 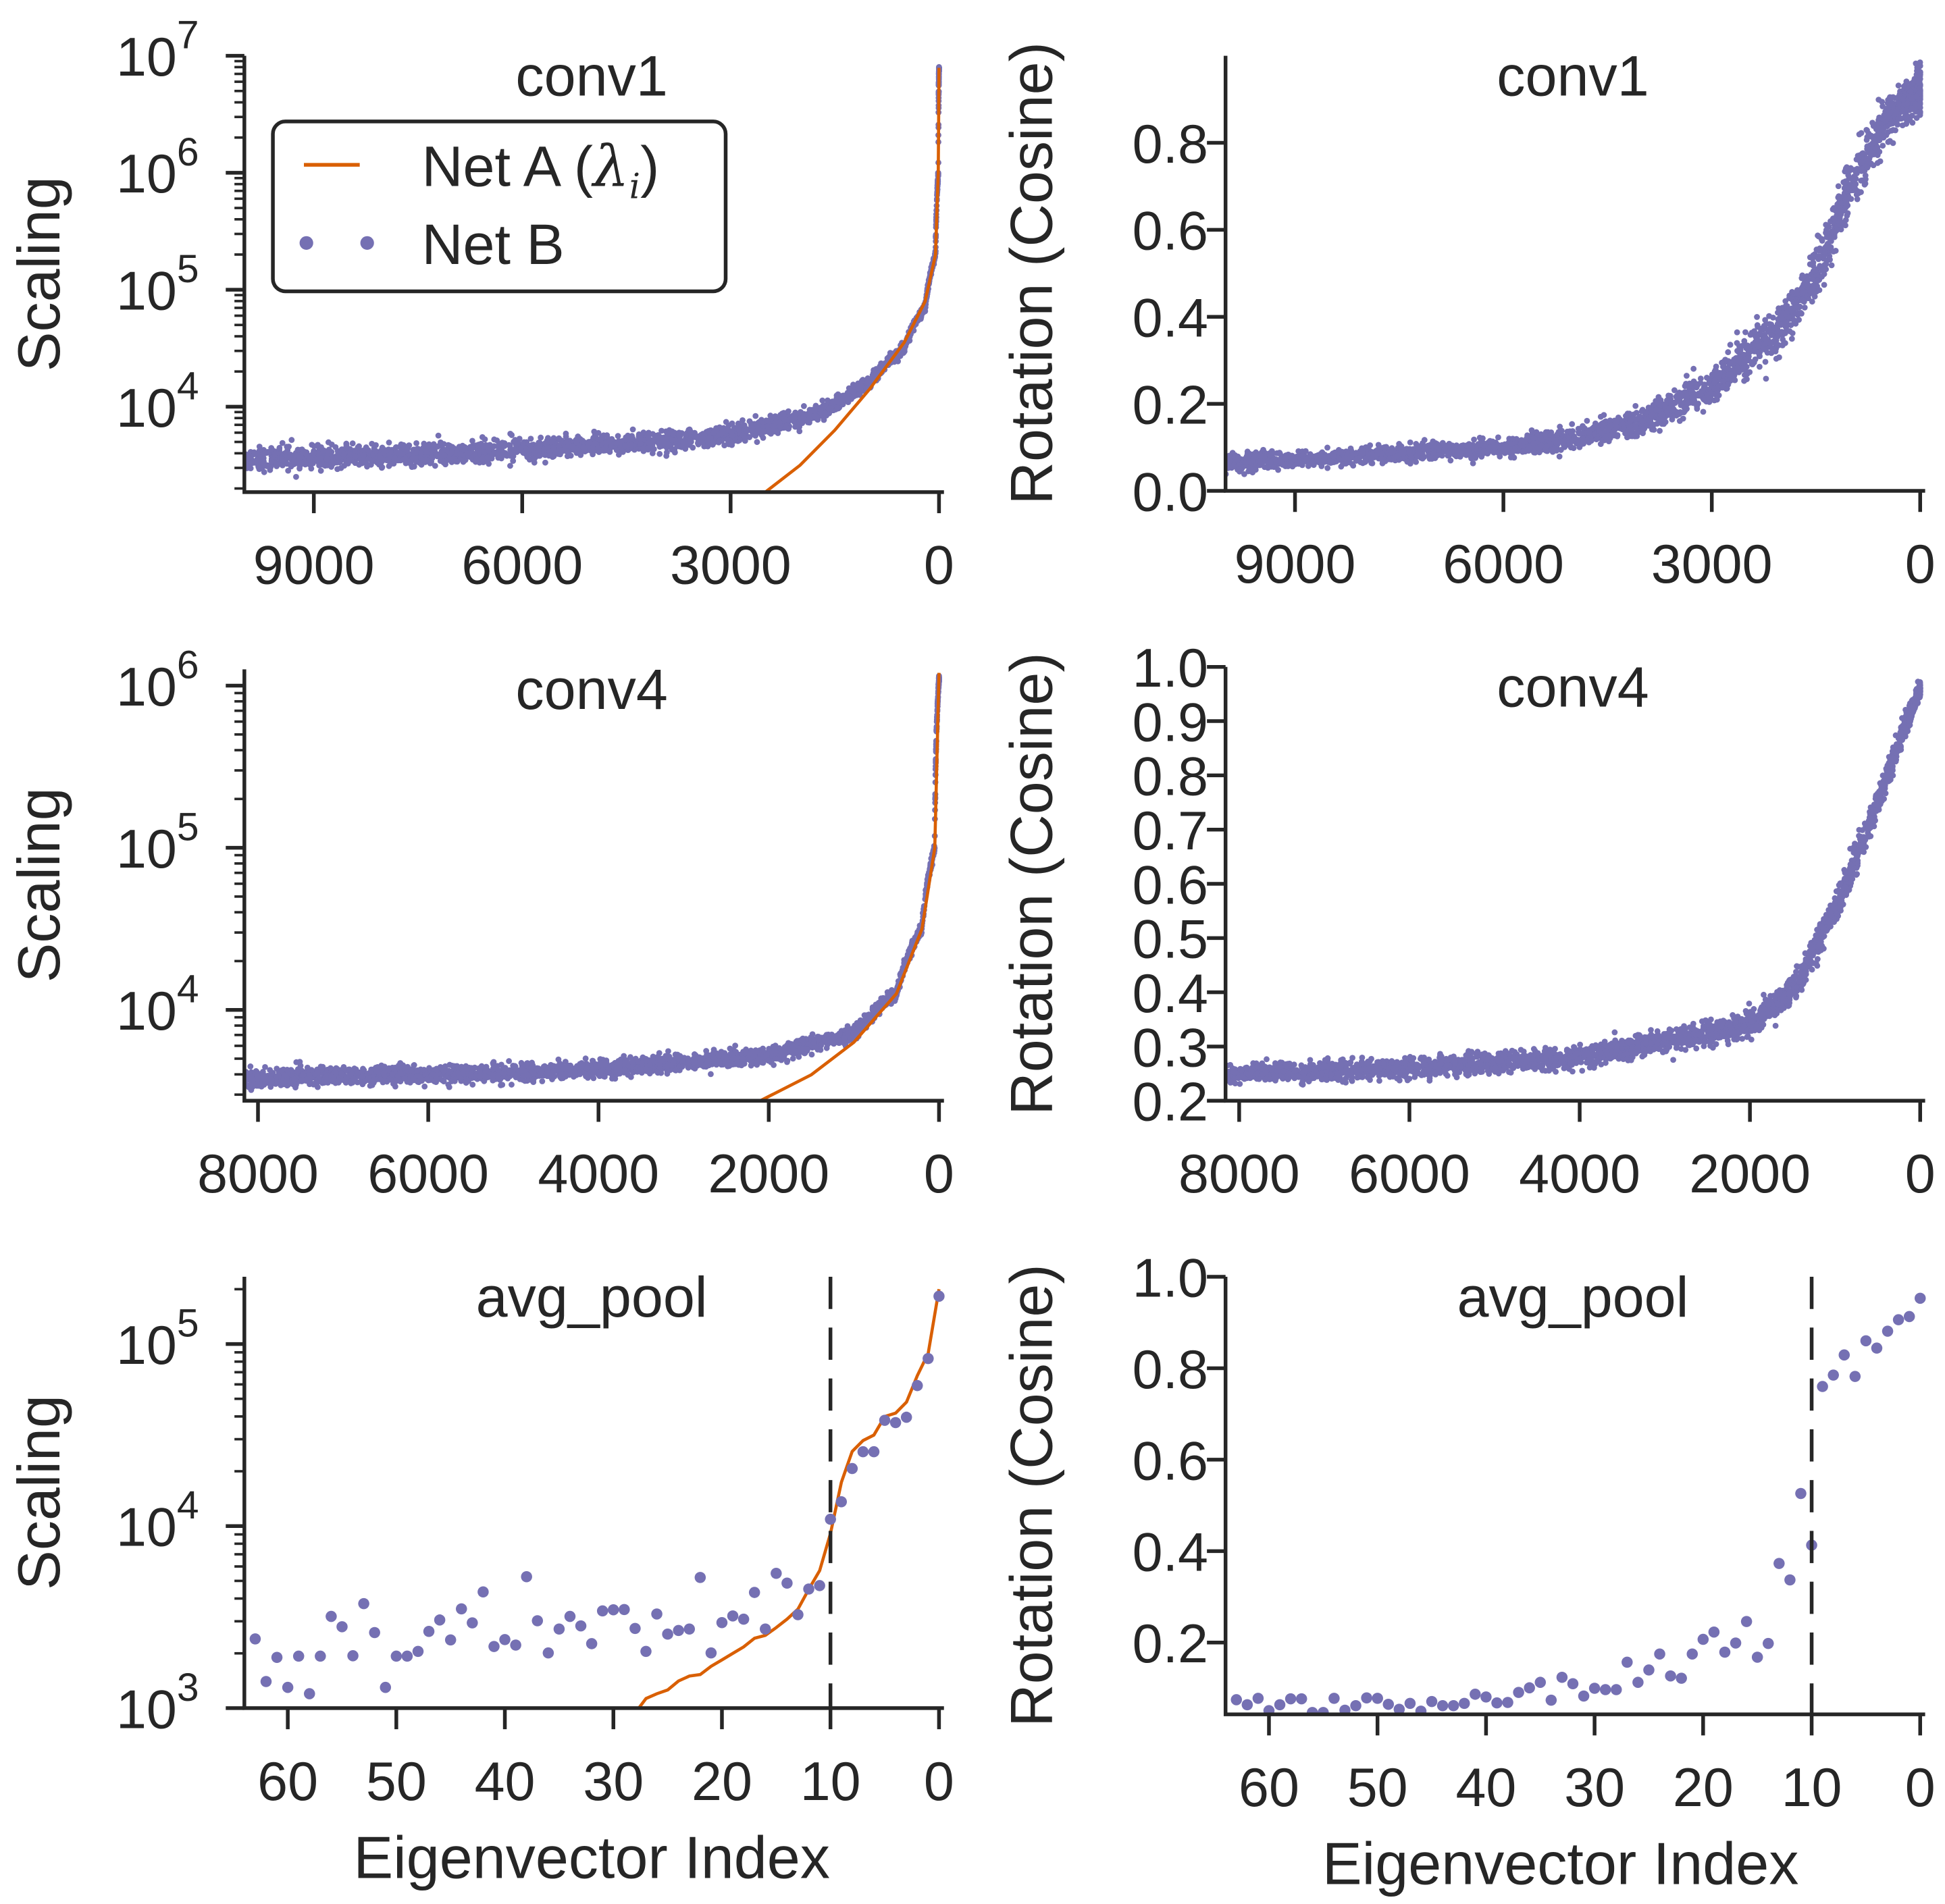 What do you see at coordinates (314, 565) in the screenshot?
I see `x-tick-label: 9000` at bounding box center [314, 565].